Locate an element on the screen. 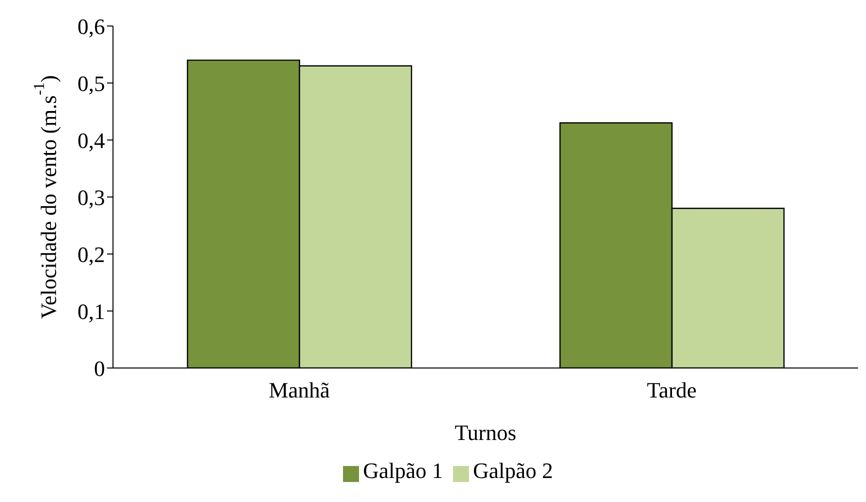 This screenshot has height=502, width=866. x-axis-title: Turnos is located at coordinates (485, 432).